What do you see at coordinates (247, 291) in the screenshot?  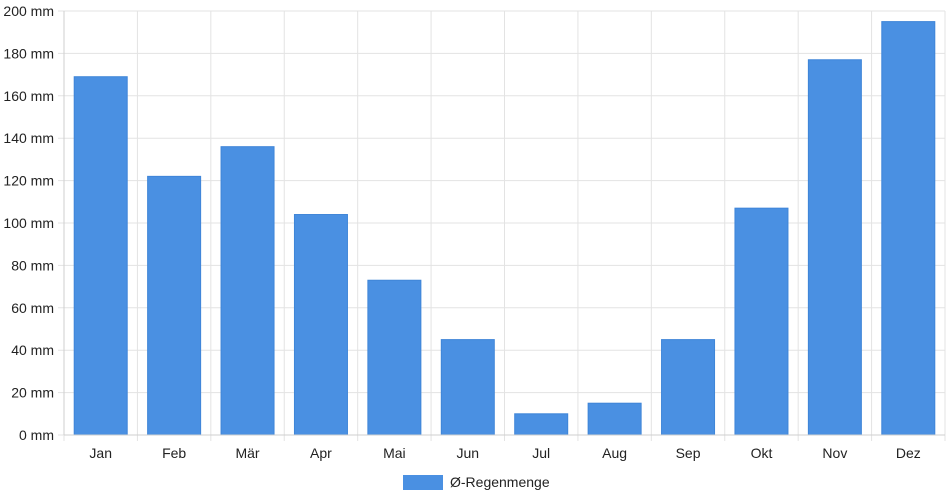 I see `bar-mär` at bounding box center [247, 291].